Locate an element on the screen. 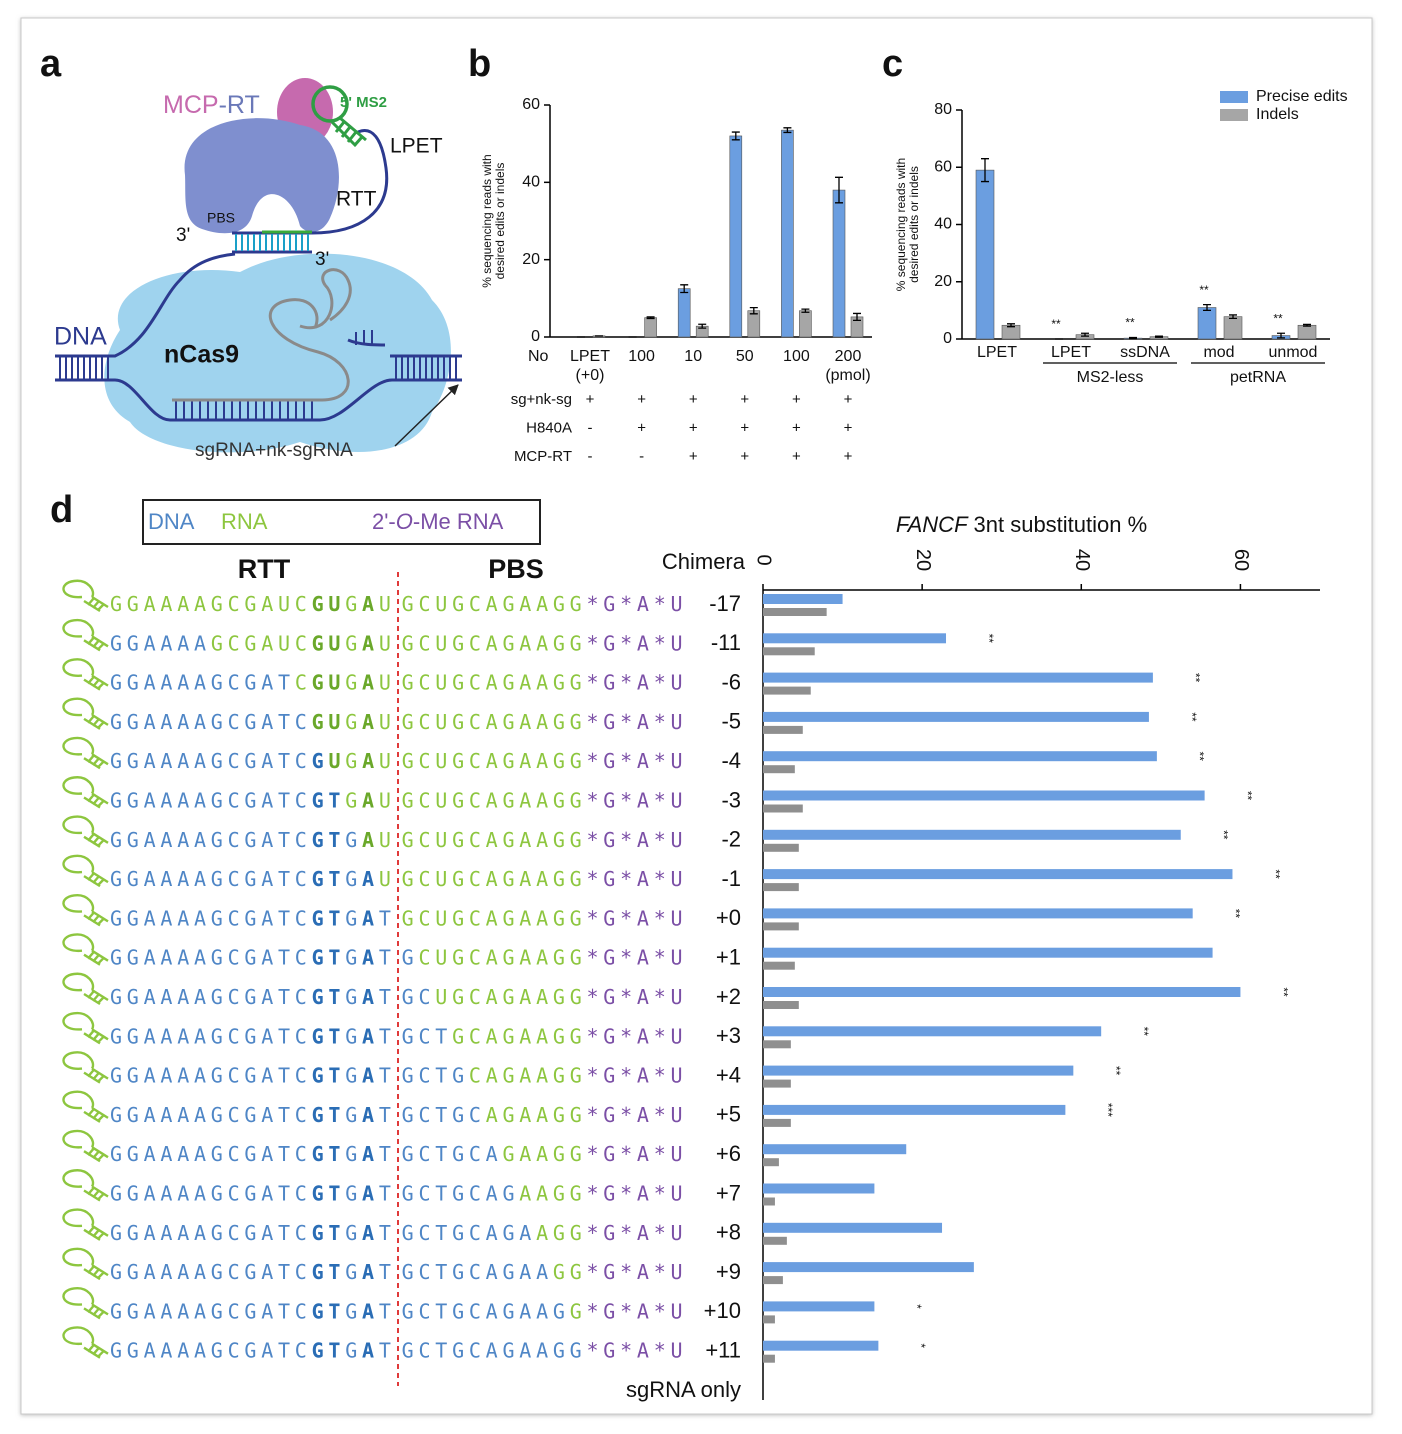 Image resolution: width=1402 pixels, height=1434 pixels. ms2-loop is located at coordinates (330, 104).